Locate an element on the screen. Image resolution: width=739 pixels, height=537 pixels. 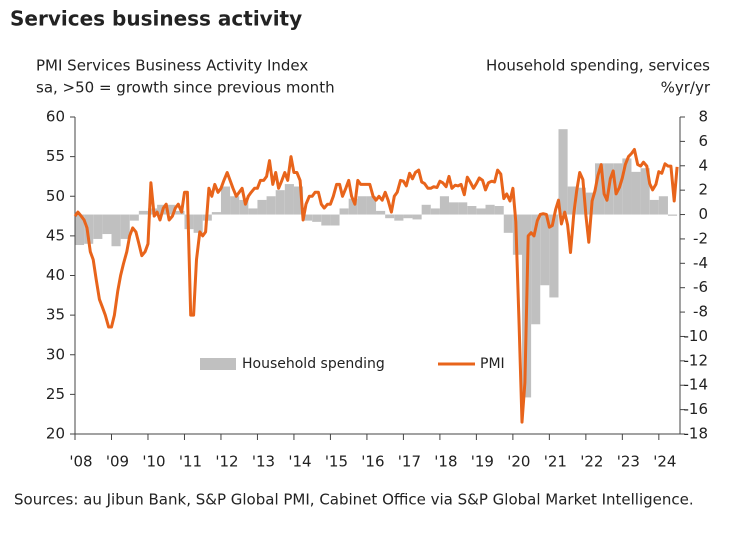
y2-axis-label: %yr/yr is located at coordinates (686, 88).